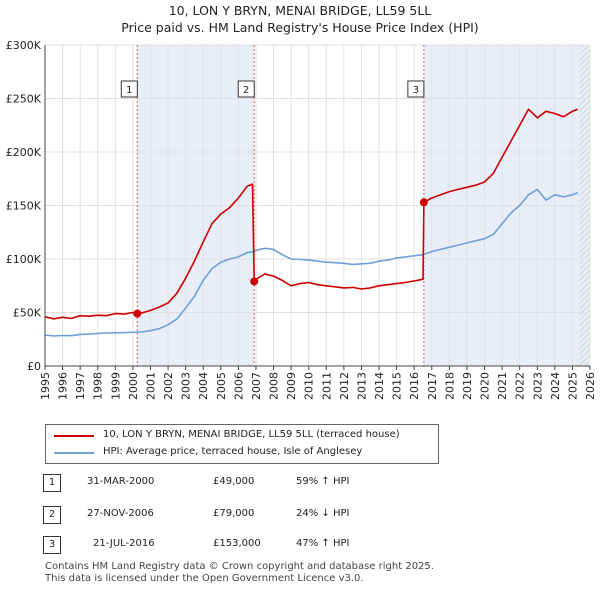  What do you see at coordinates (203, 386) in the screenshot?
I see `x-tick-label: 2004` at bounding box center [203, 386].